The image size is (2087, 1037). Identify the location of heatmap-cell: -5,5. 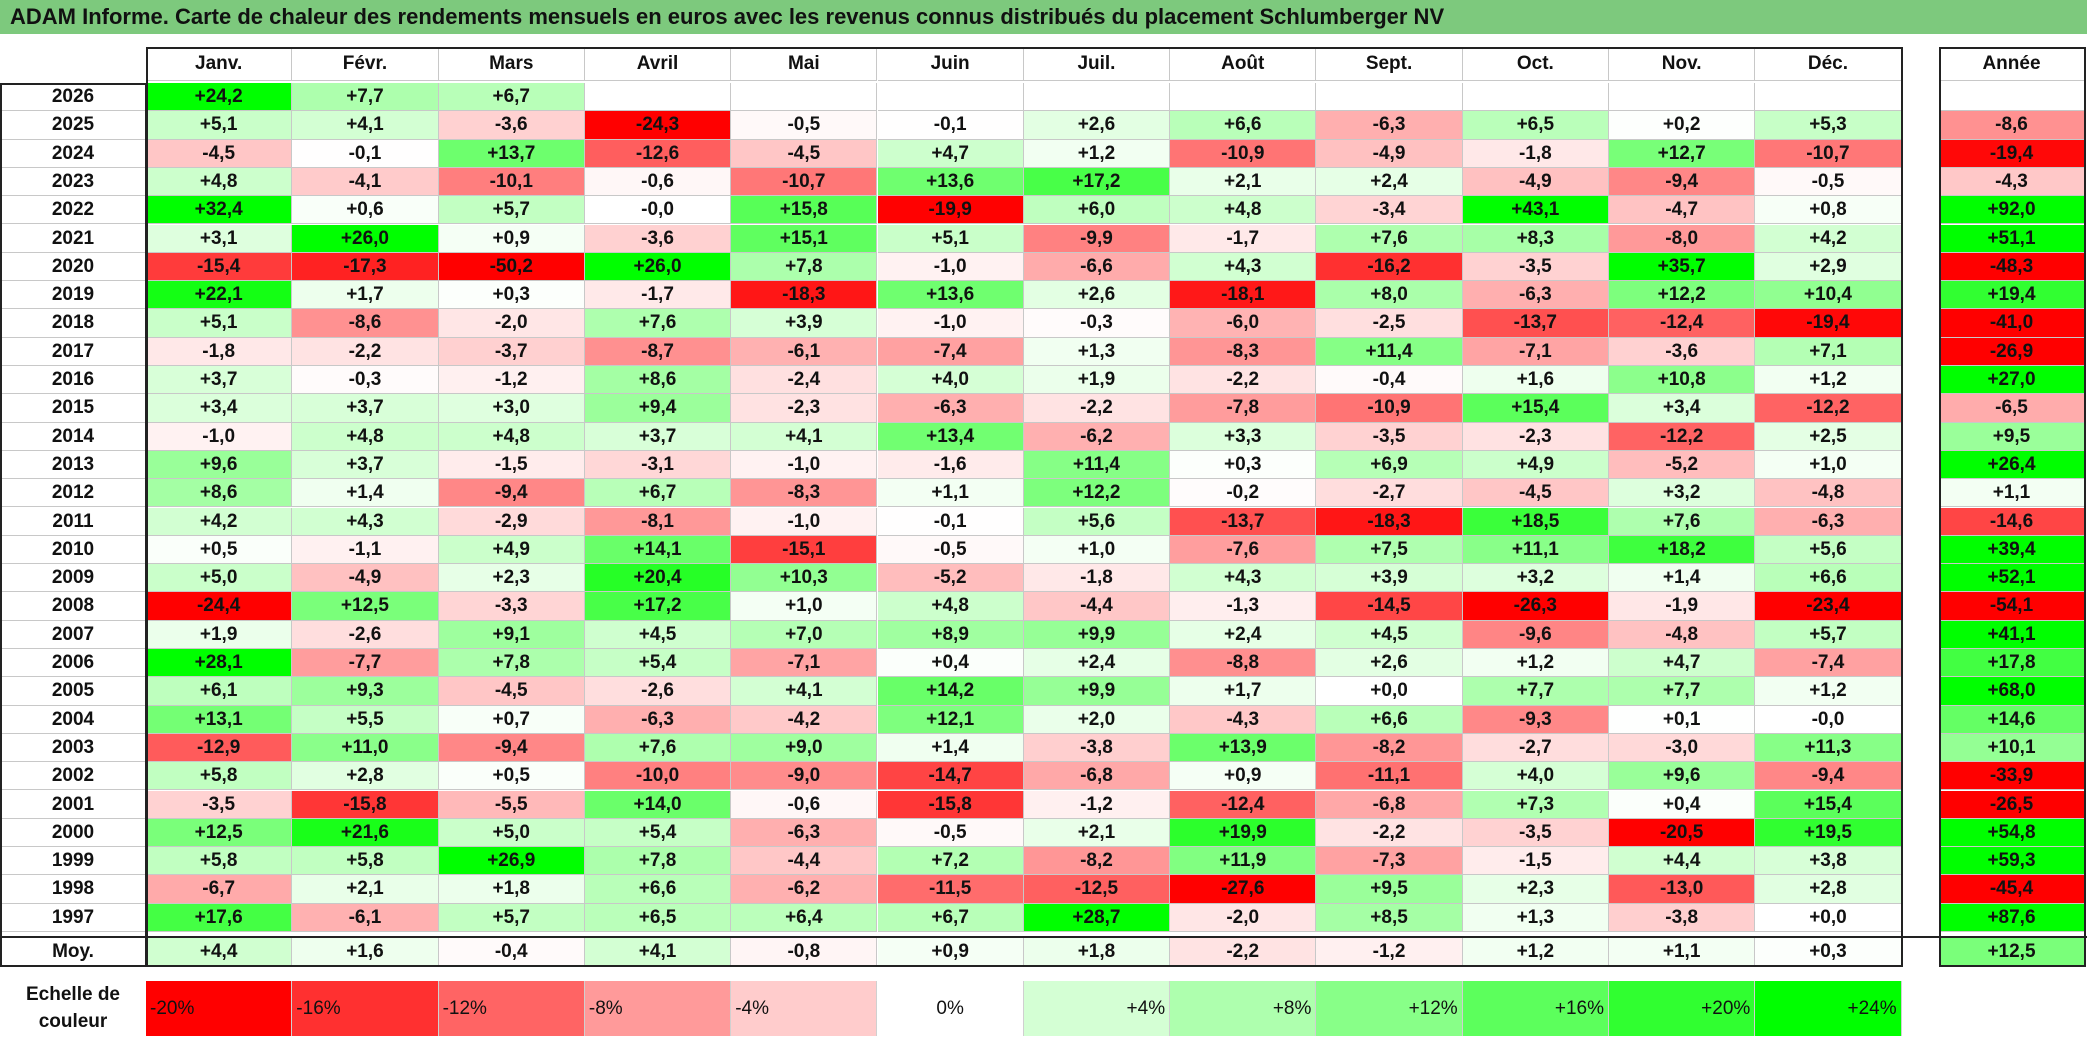
(511, 804).